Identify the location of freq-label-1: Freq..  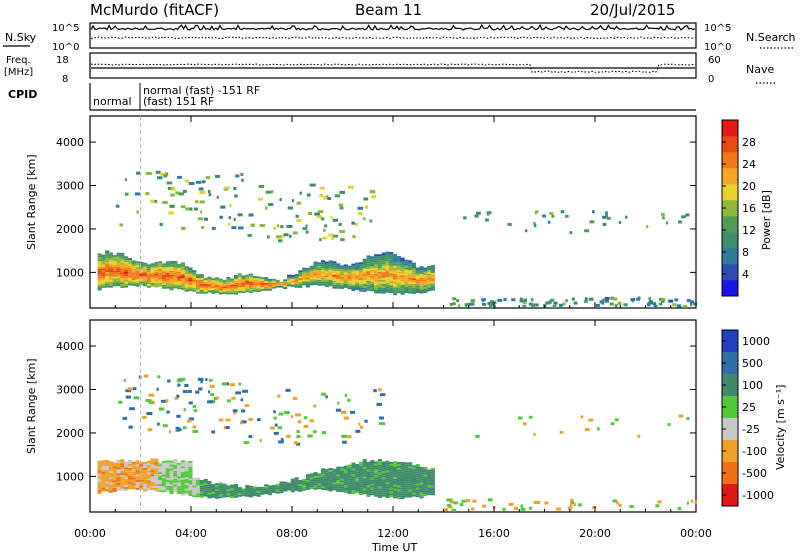
(18, 60).